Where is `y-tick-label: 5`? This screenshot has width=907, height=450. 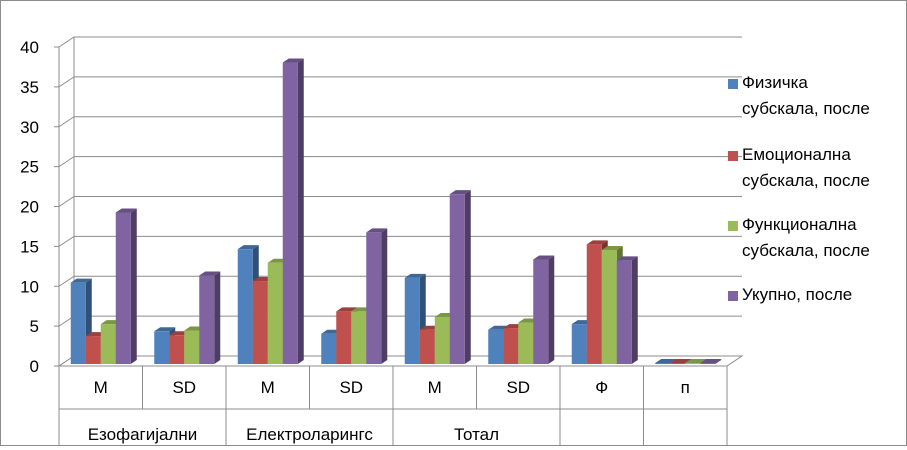
y-tick-label: 5 is located at coordinates (34, 326).